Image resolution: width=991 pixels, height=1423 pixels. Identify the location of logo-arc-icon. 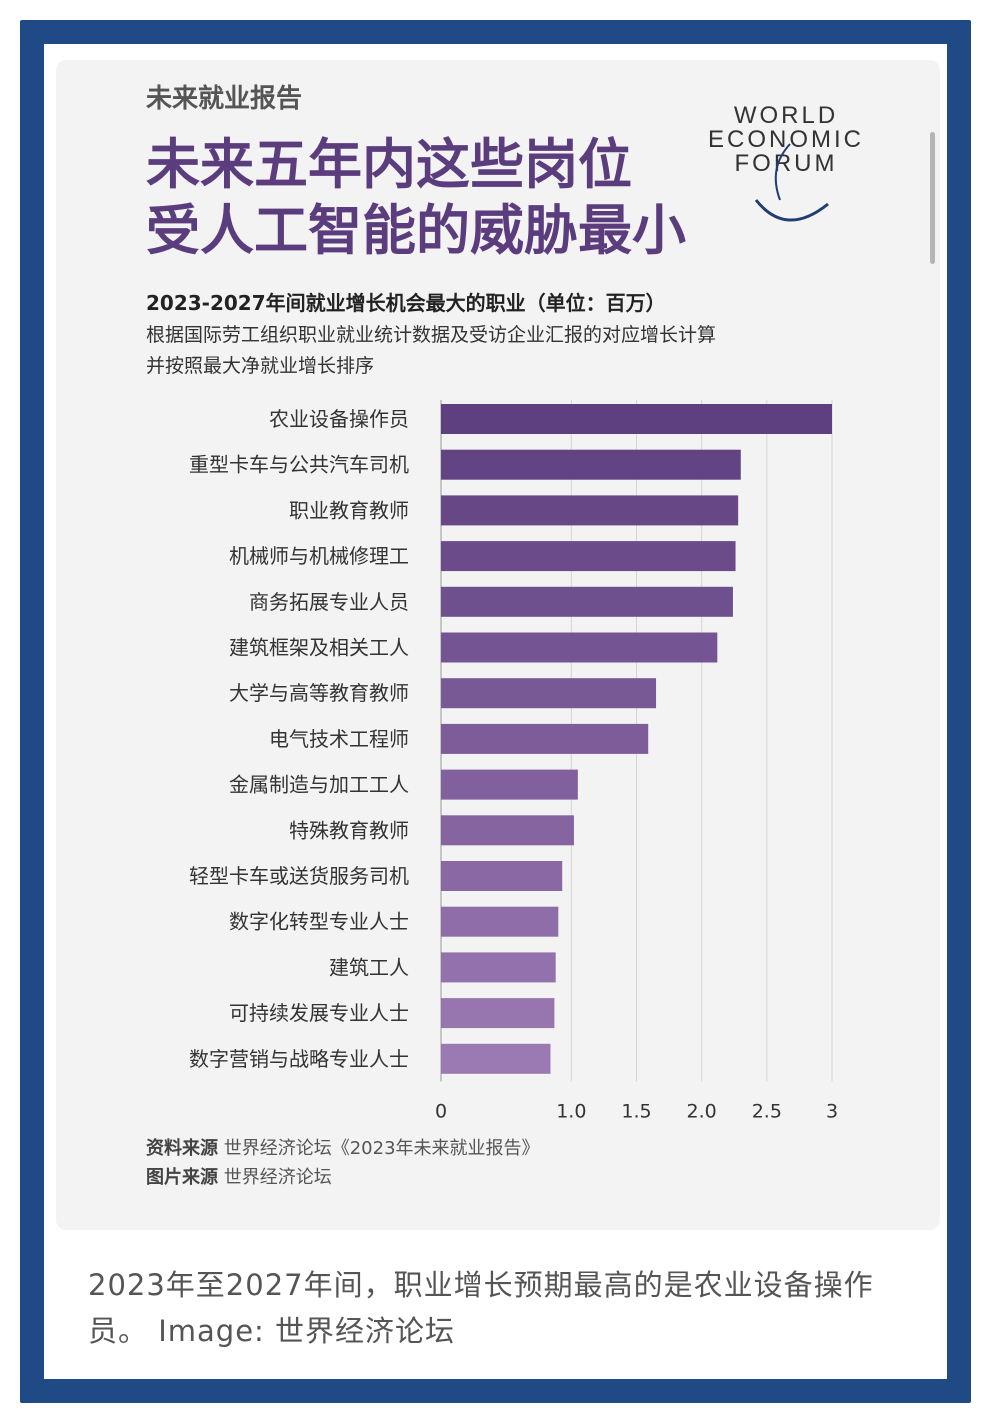
(791, 182).